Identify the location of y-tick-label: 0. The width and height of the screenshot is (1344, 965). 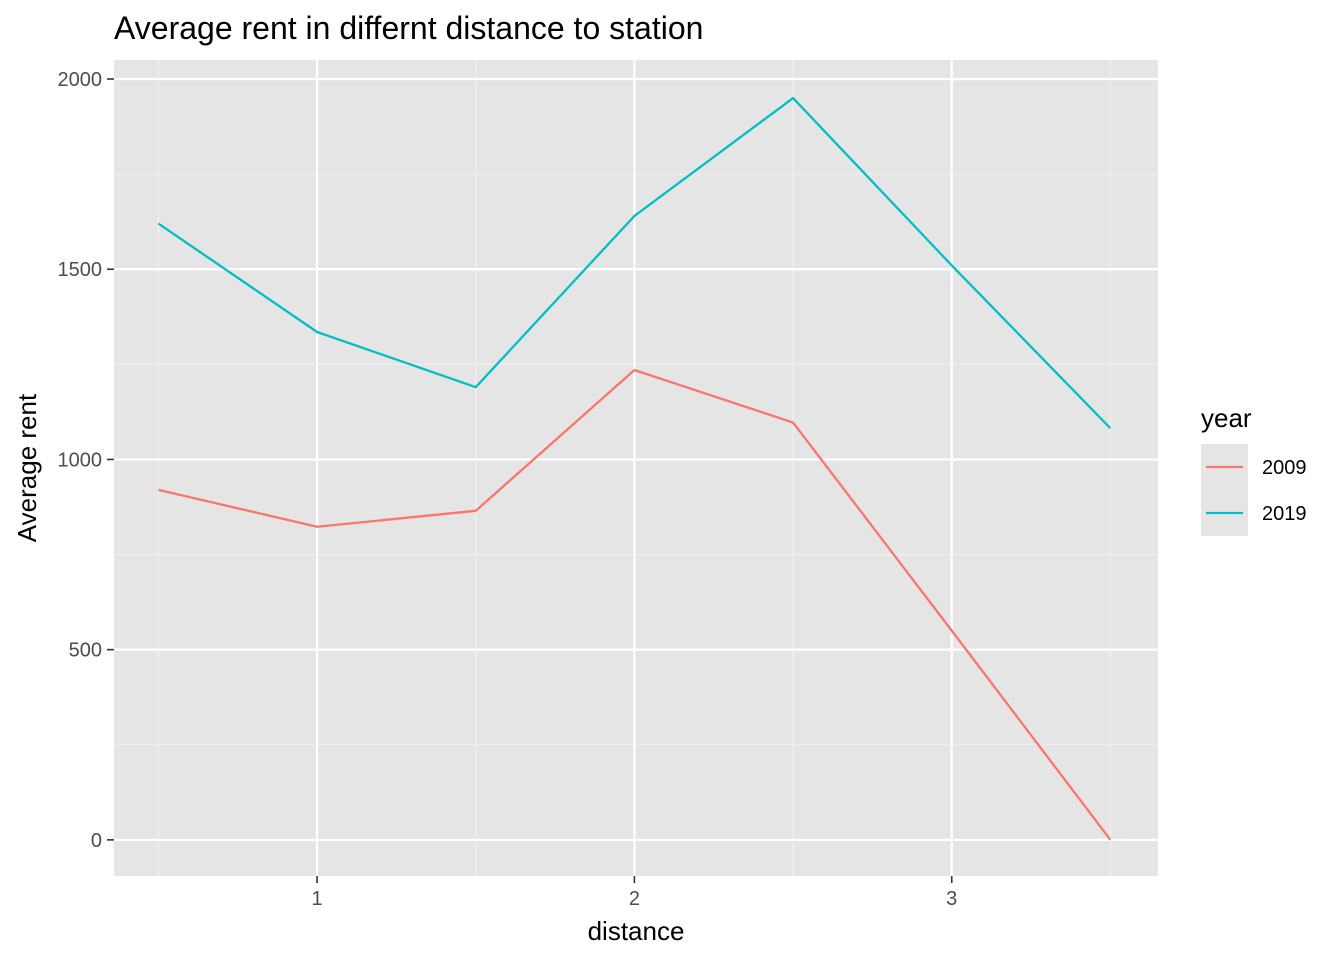
(96, 841).